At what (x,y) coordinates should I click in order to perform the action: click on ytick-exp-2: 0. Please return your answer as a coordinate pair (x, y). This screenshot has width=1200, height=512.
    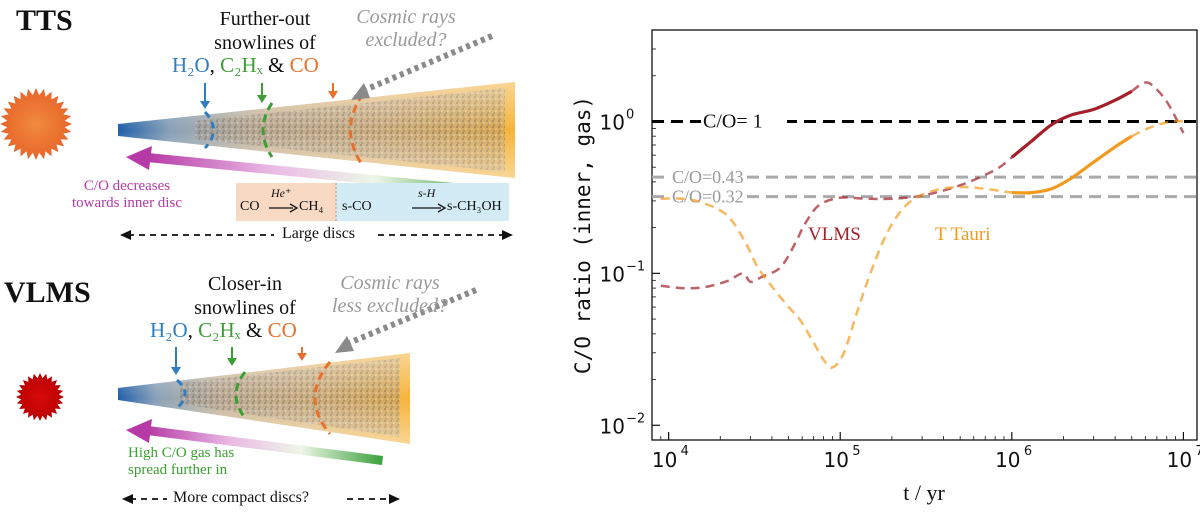
    Looking at the image, I should click on (630, 114).